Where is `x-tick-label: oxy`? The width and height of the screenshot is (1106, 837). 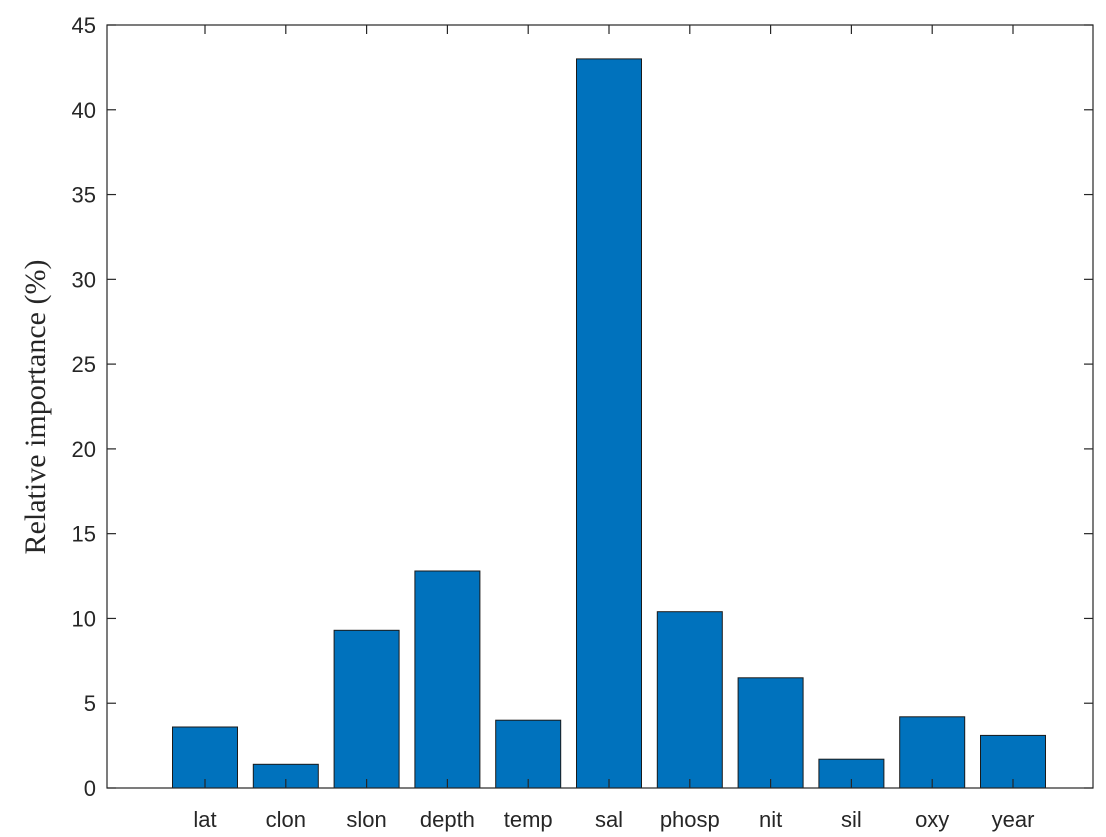
x-tick-label: oxy is located at coordinates (932, 819).